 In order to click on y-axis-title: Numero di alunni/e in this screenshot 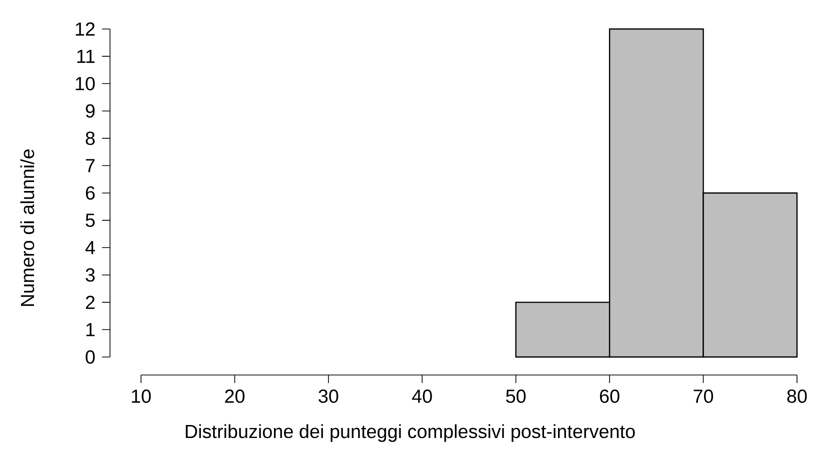, I will do `click(27, 227)`.